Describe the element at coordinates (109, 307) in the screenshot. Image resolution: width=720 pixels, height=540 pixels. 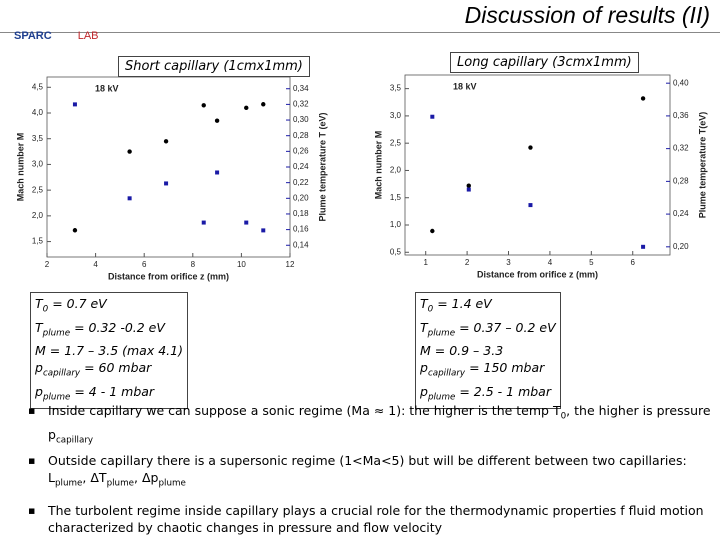
I see `param-line: T0 = 0.7 eV` at that location.